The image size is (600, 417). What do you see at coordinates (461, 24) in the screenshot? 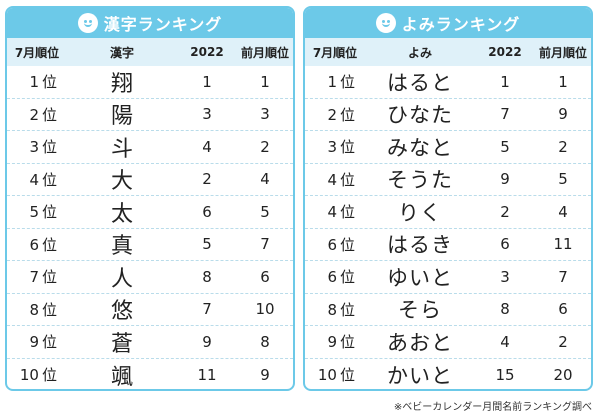
I see `yomi-panel-title: よみランキング` at bounding box center [461, 24].